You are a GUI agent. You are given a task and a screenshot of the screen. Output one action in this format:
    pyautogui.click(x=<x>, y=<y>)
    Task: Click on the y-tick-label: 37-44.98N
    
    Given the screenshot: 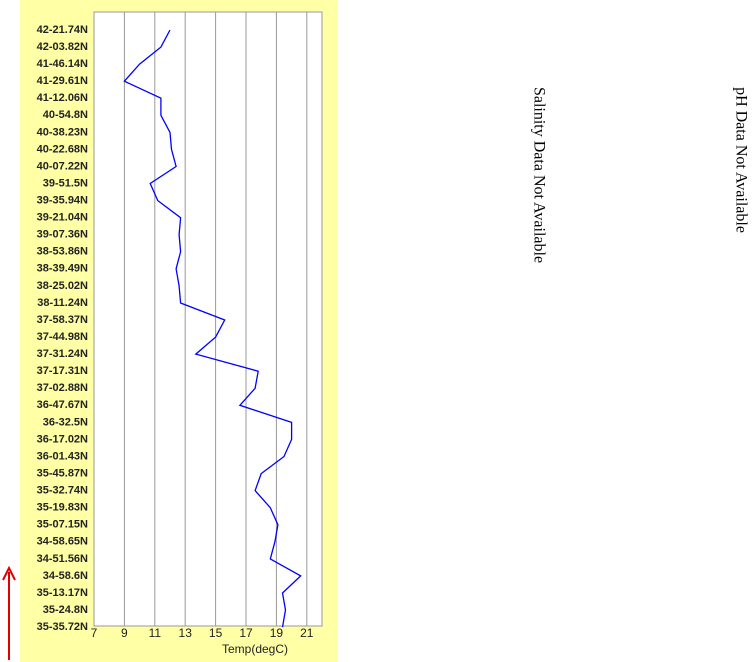 What is the action you would take?
    pyautogui.click(x=62, y=337)
    